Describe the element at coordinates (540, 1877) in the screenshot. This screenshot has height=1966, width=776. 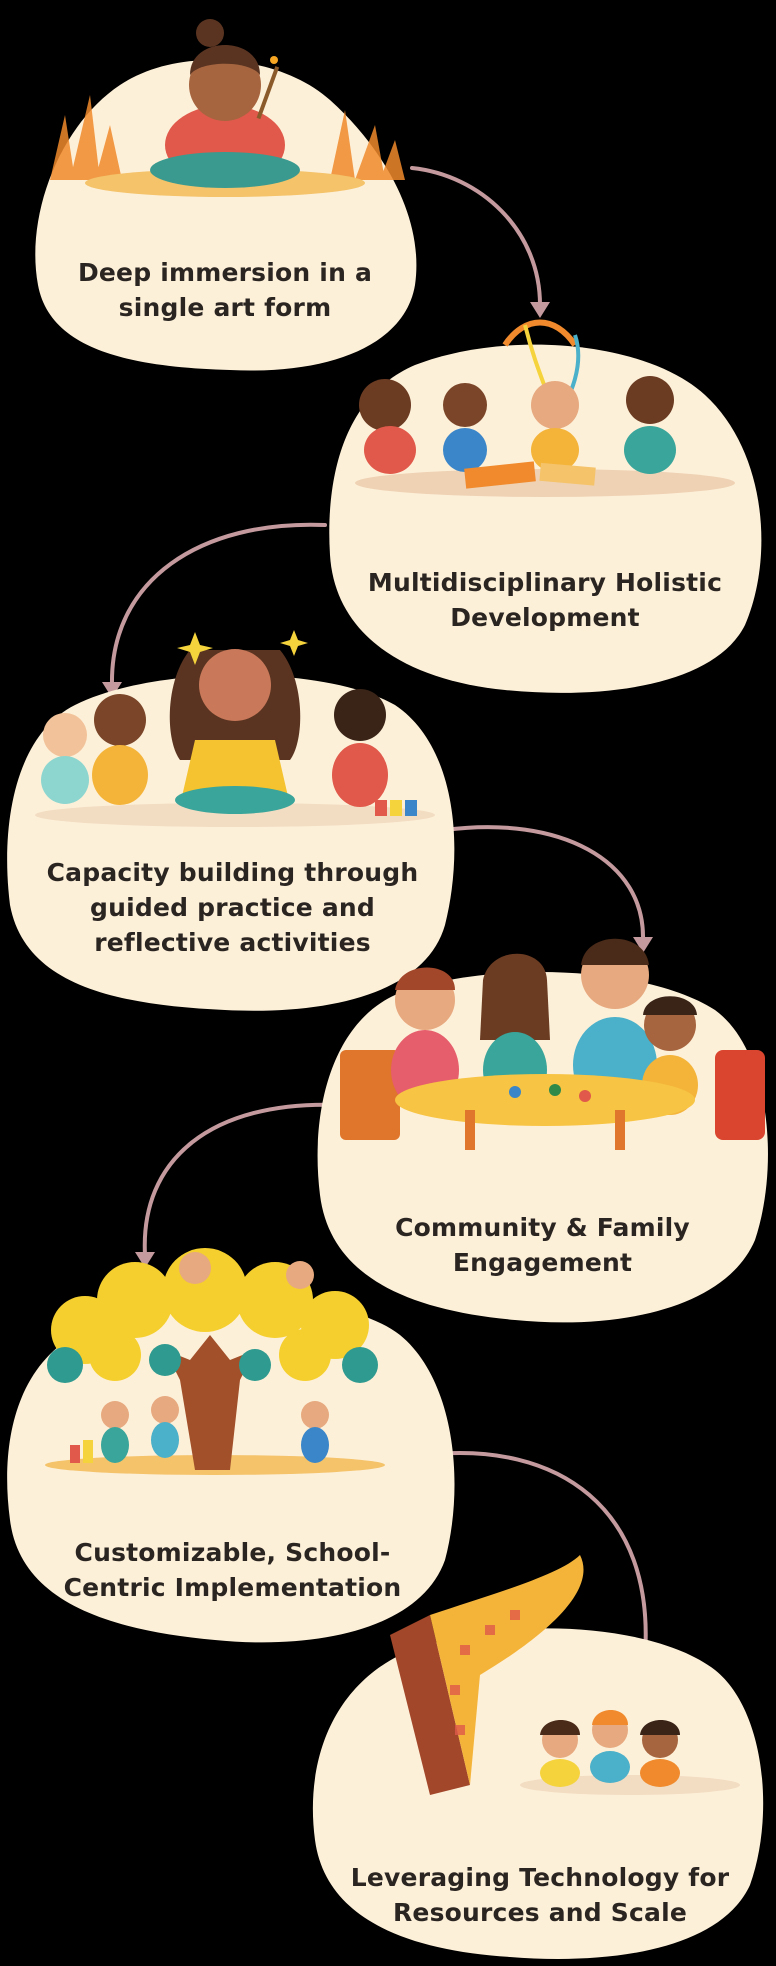
I see `step-6-line-1: Leveraging Technology for` at that location.